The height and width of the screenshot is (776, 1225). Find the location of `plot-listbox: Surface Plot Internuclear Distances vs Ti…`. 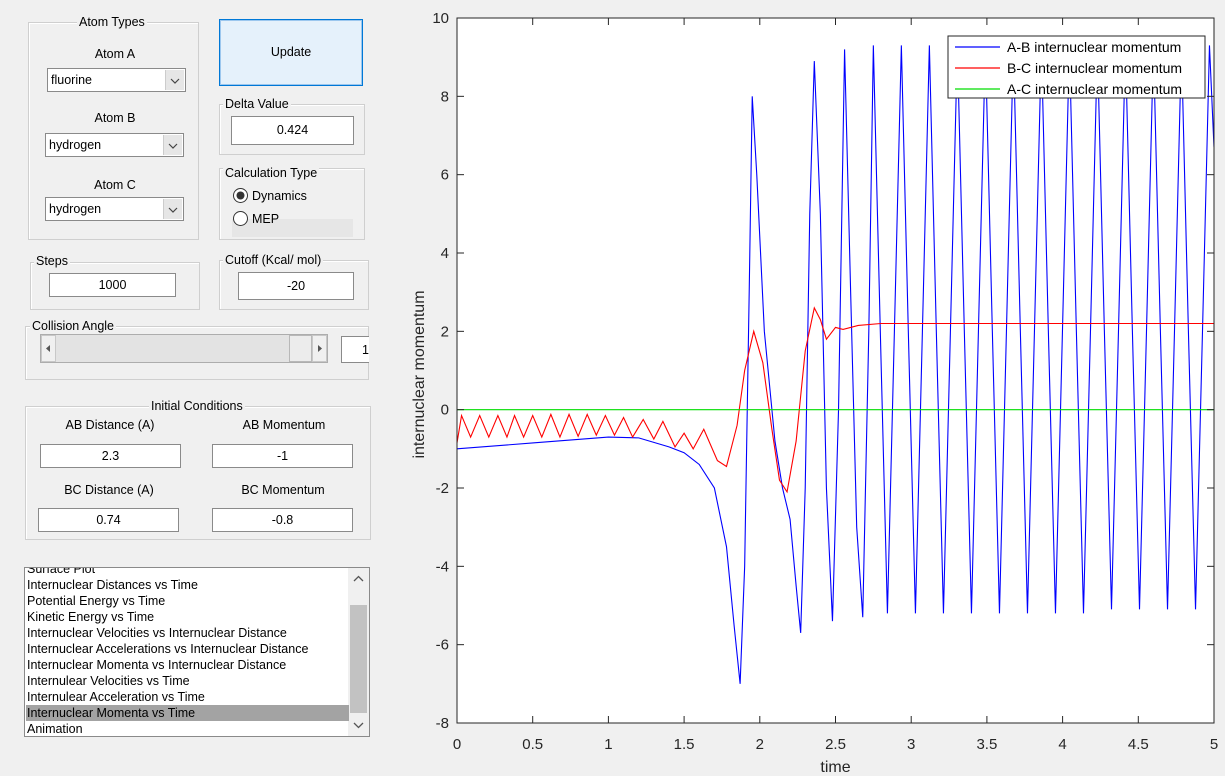

plot-listbox: Surface Plot Internuclear Distances vs Ti… is located at coordinates (197, 652).